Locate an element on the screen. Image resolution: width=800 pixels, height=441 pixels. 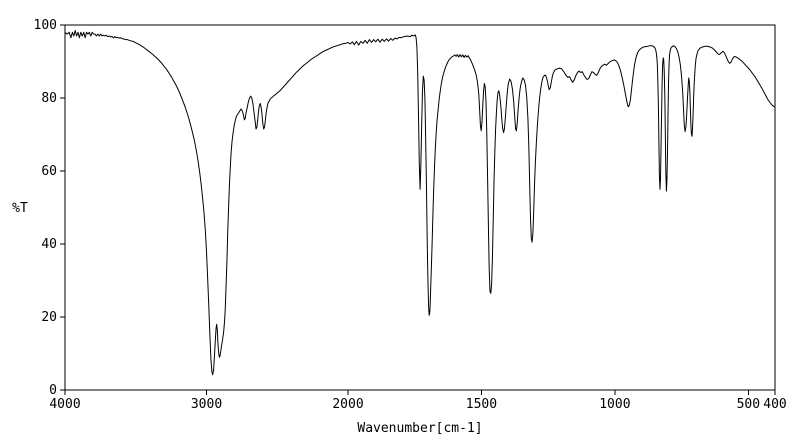
y-tick-label: 40 is located at coordinates (49, 244).